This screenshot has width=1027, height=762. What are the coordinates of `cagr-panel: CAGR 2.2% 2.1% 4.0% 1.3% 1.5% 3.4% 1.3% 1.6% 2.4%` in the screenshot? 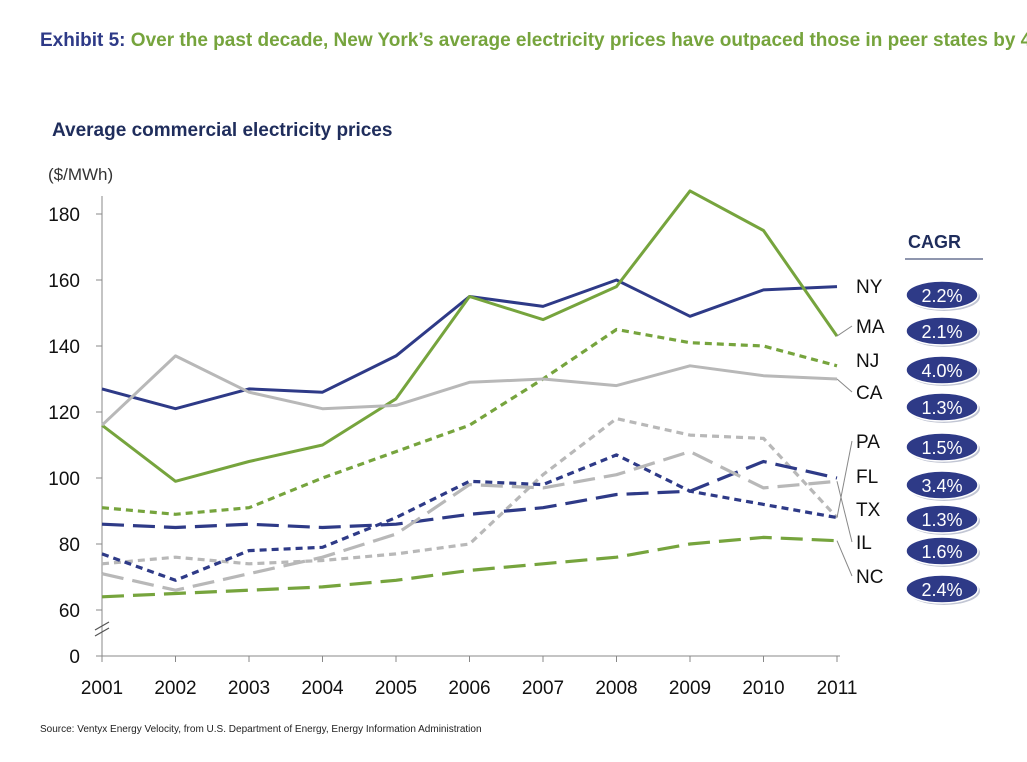 It's located at (944, 418).